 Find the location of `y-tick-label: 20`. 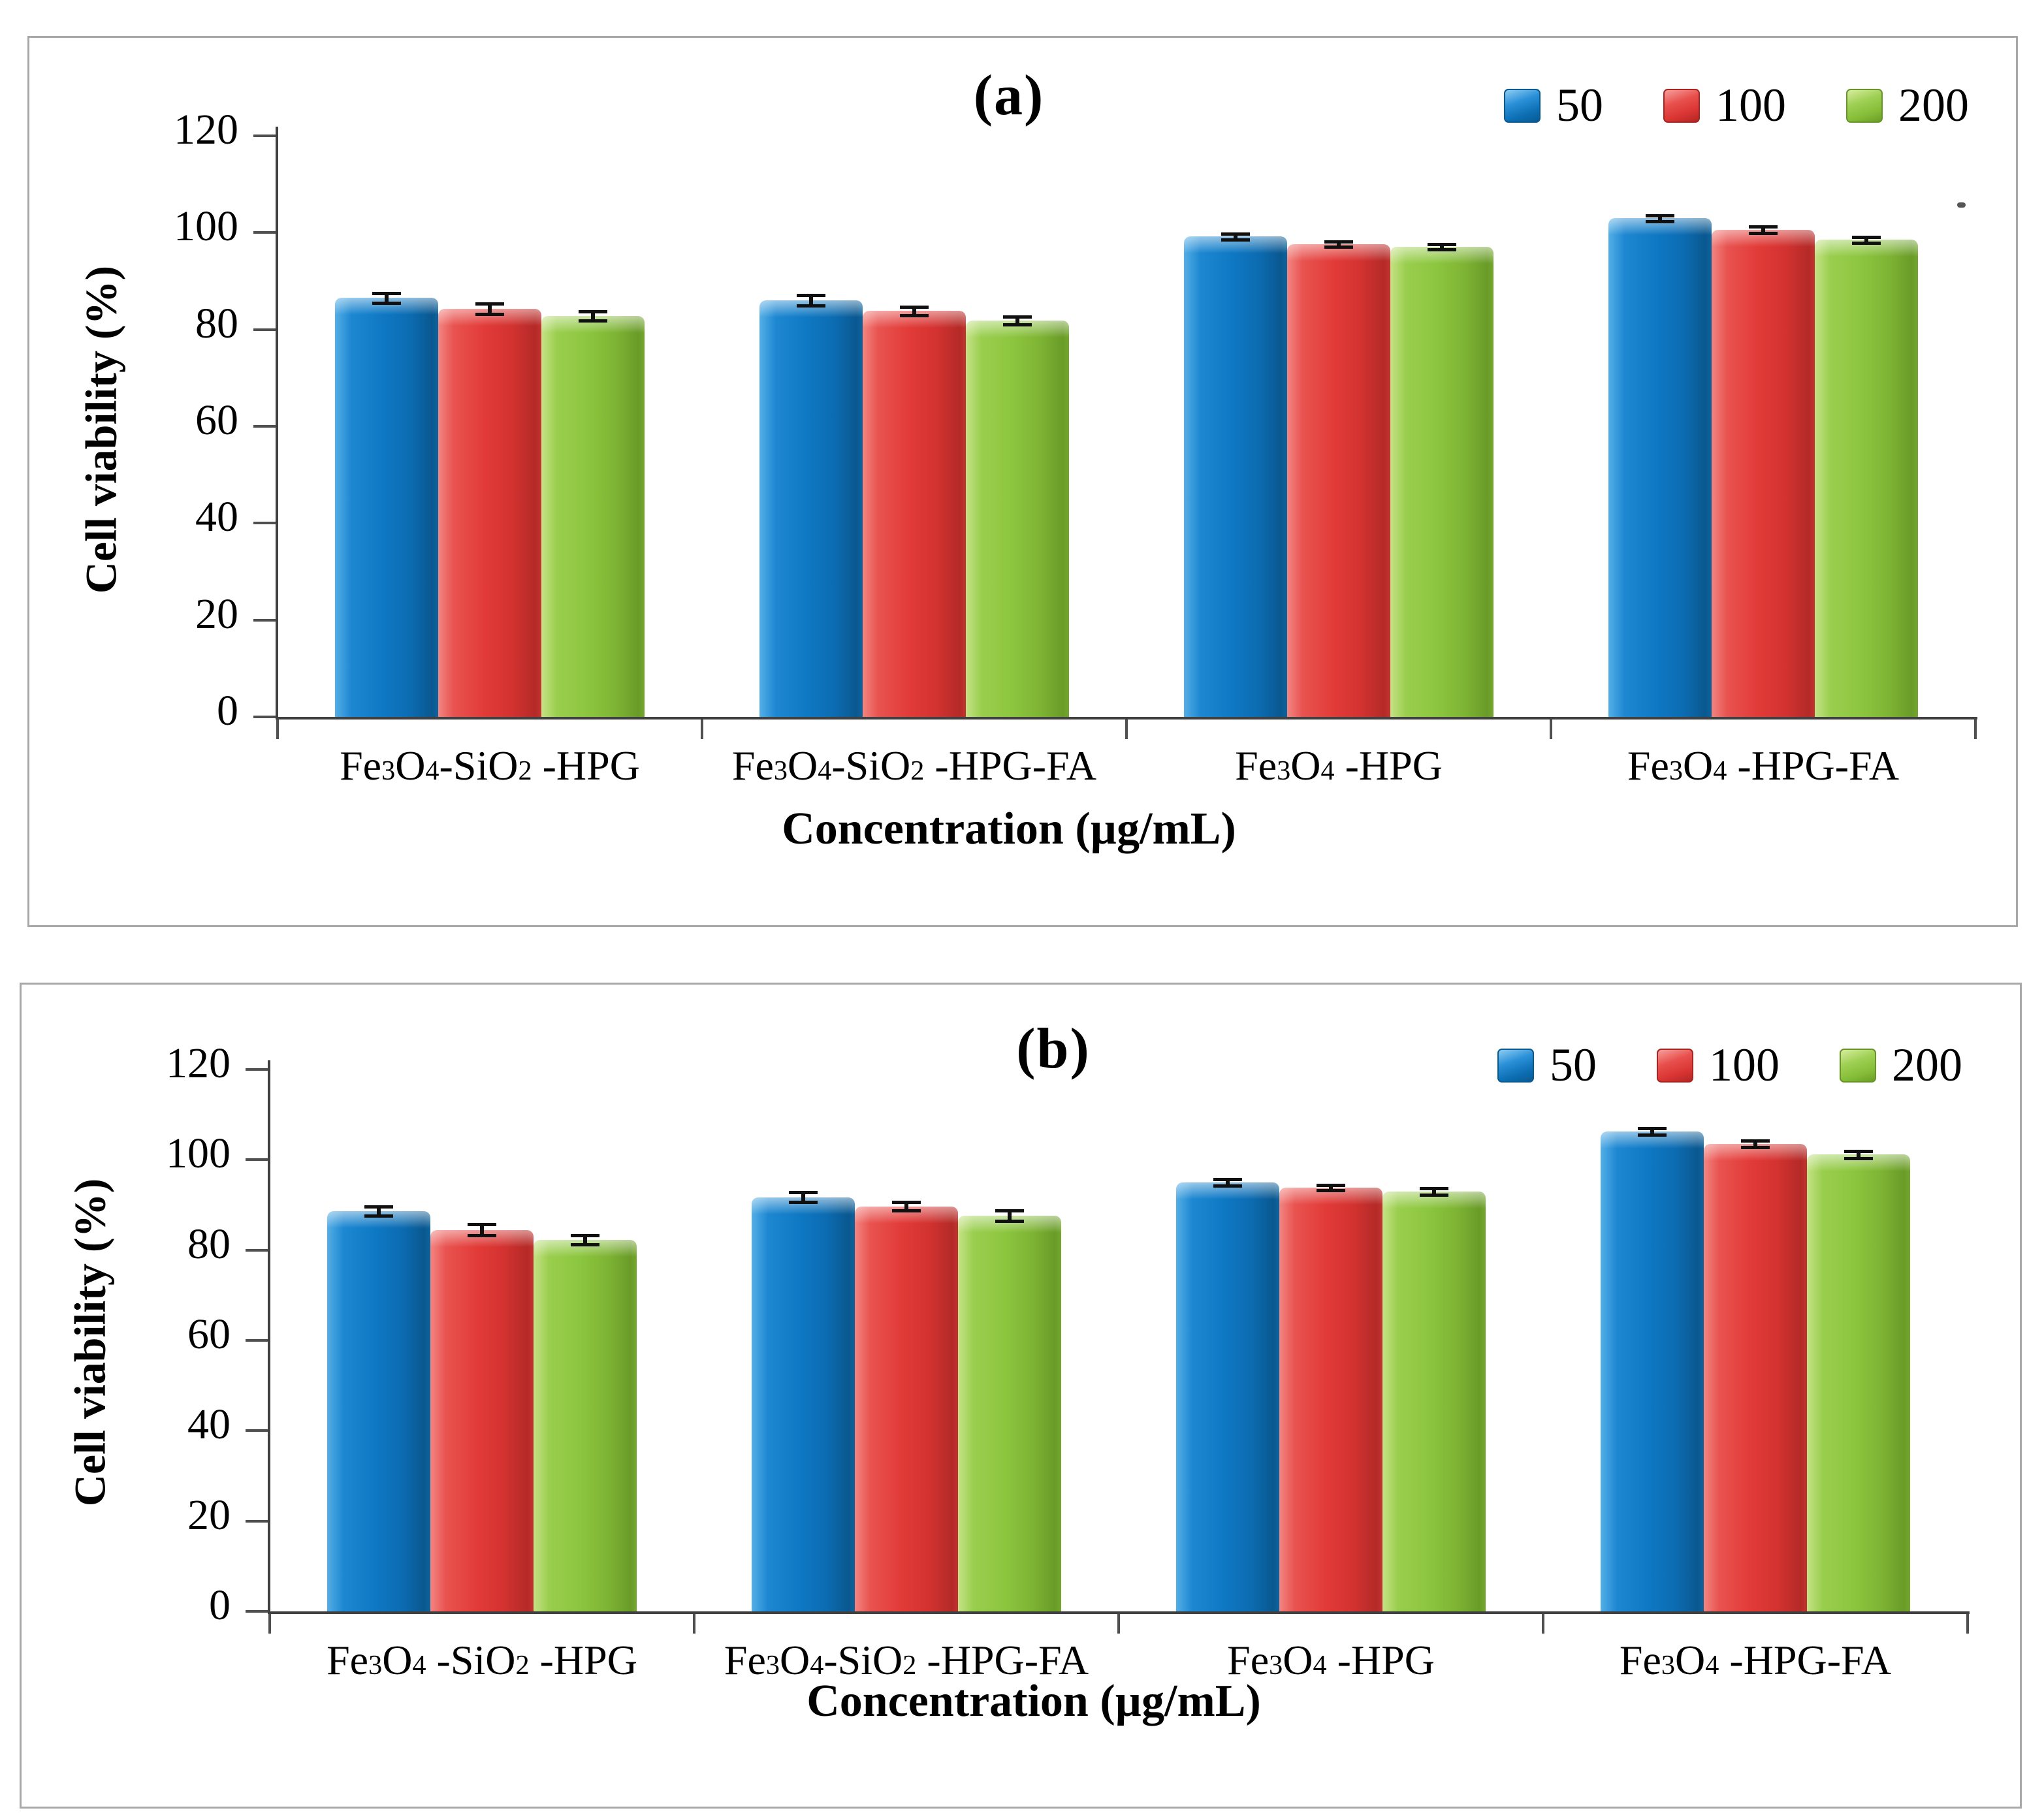

y-tick-label: 20 is located at coordinates (209, 1515).